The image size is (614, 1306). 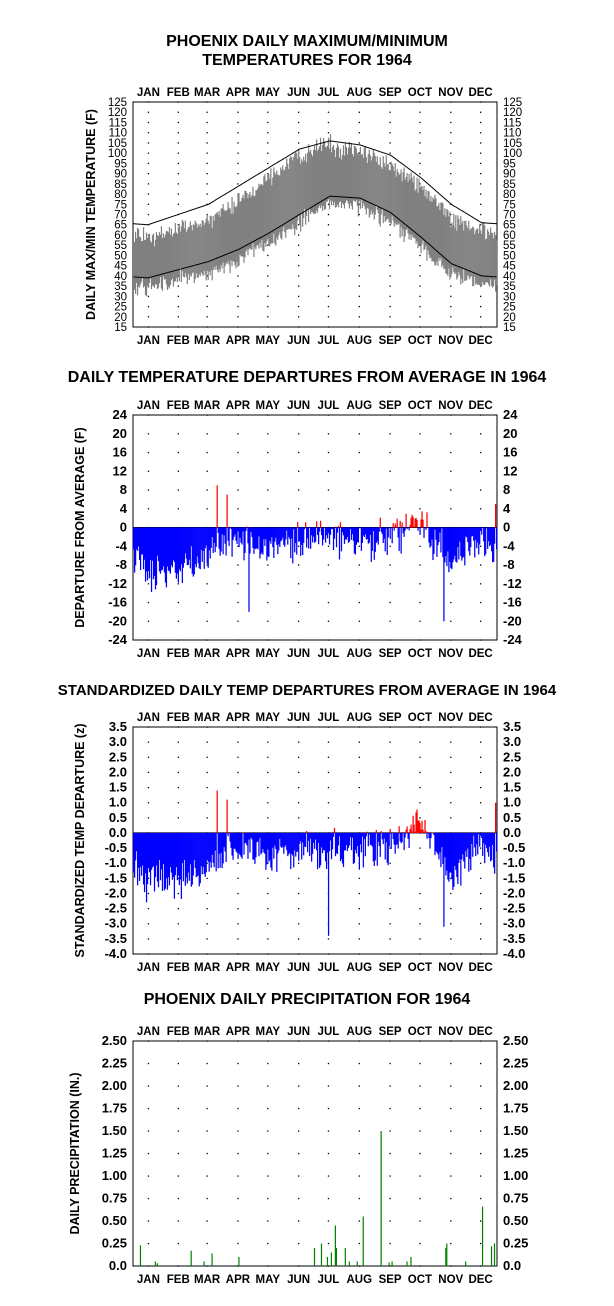 I want to click on departure-chart-month-top: JUL, so click(x=329, y=406).